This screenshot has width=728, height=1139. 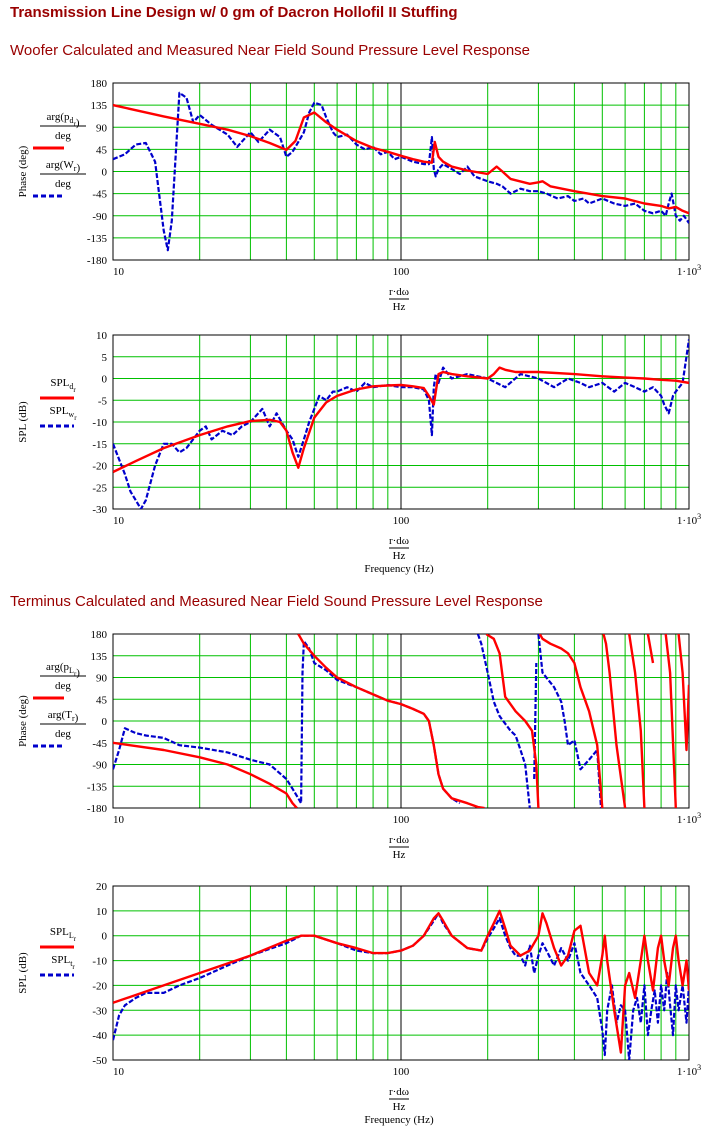 I want to click on legend-entry-calculated: arg(pdr)deg, so click(x=59, y=130).